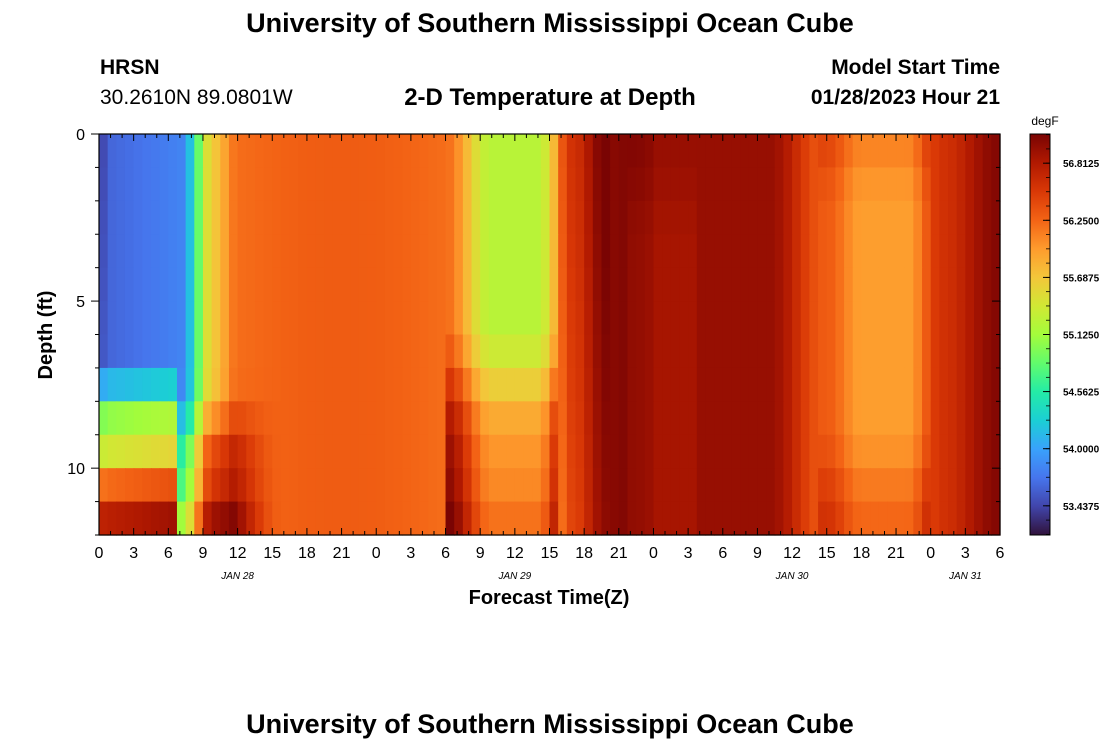 The image size is (1100, 750). I want to click on colorbar-tick-label: 54.5625, so click(1081, 393).